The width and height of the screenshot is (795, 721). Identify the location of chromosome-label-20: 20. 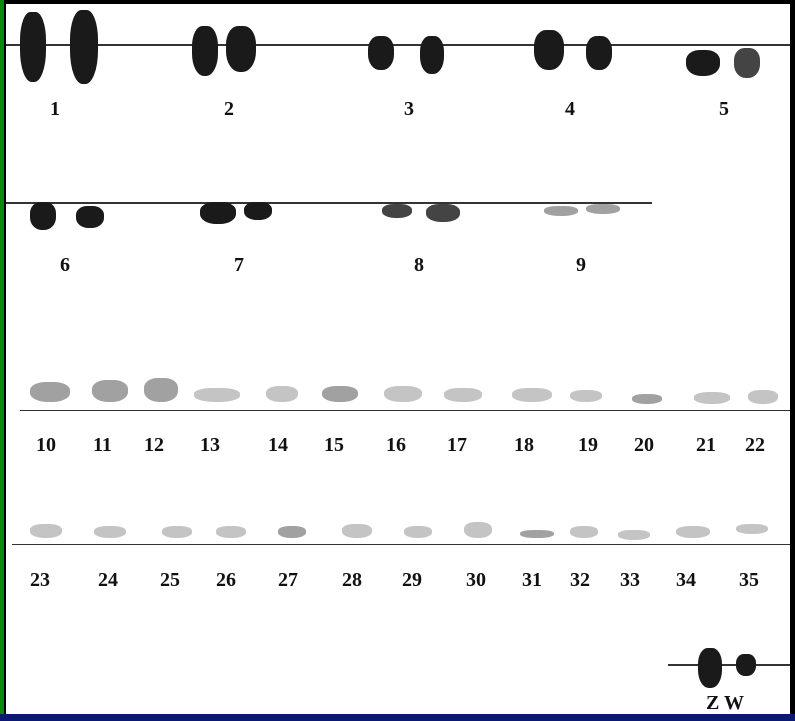
(644, 445).